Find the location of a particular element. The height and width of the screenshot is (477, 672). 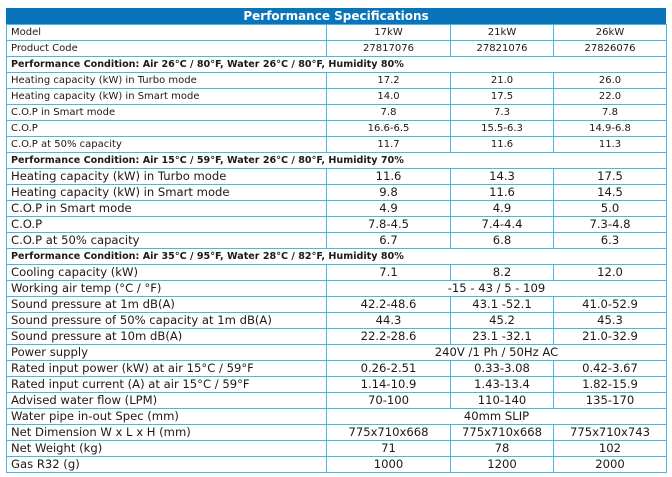

table-title: Performance Specifications is located at coordinates (336, 16).